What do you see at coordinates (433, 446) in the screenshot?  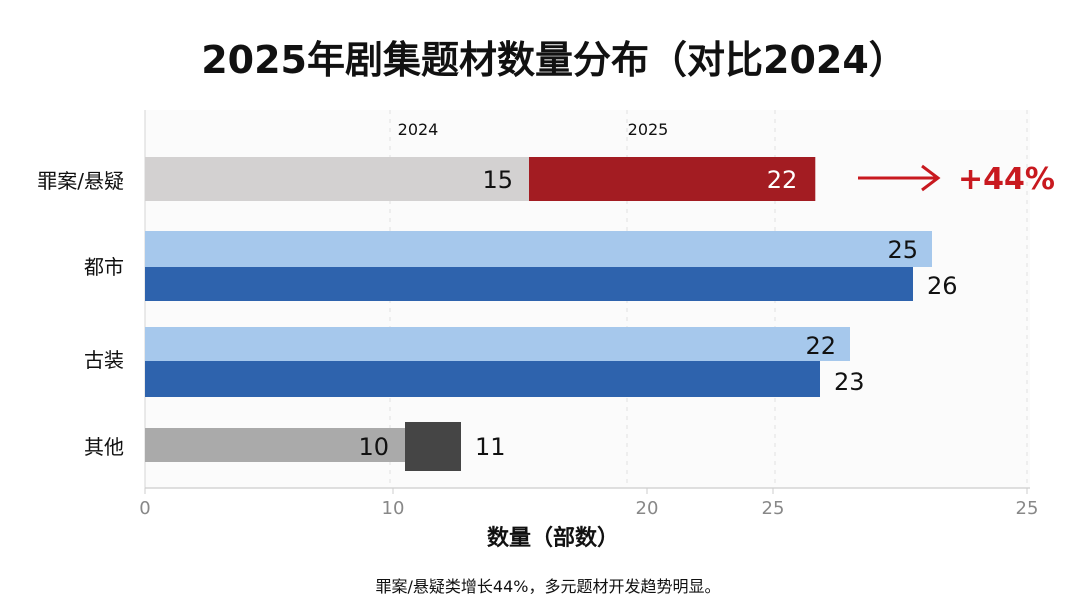 I see `bar-2025-other` at bounding box center [433, 446].